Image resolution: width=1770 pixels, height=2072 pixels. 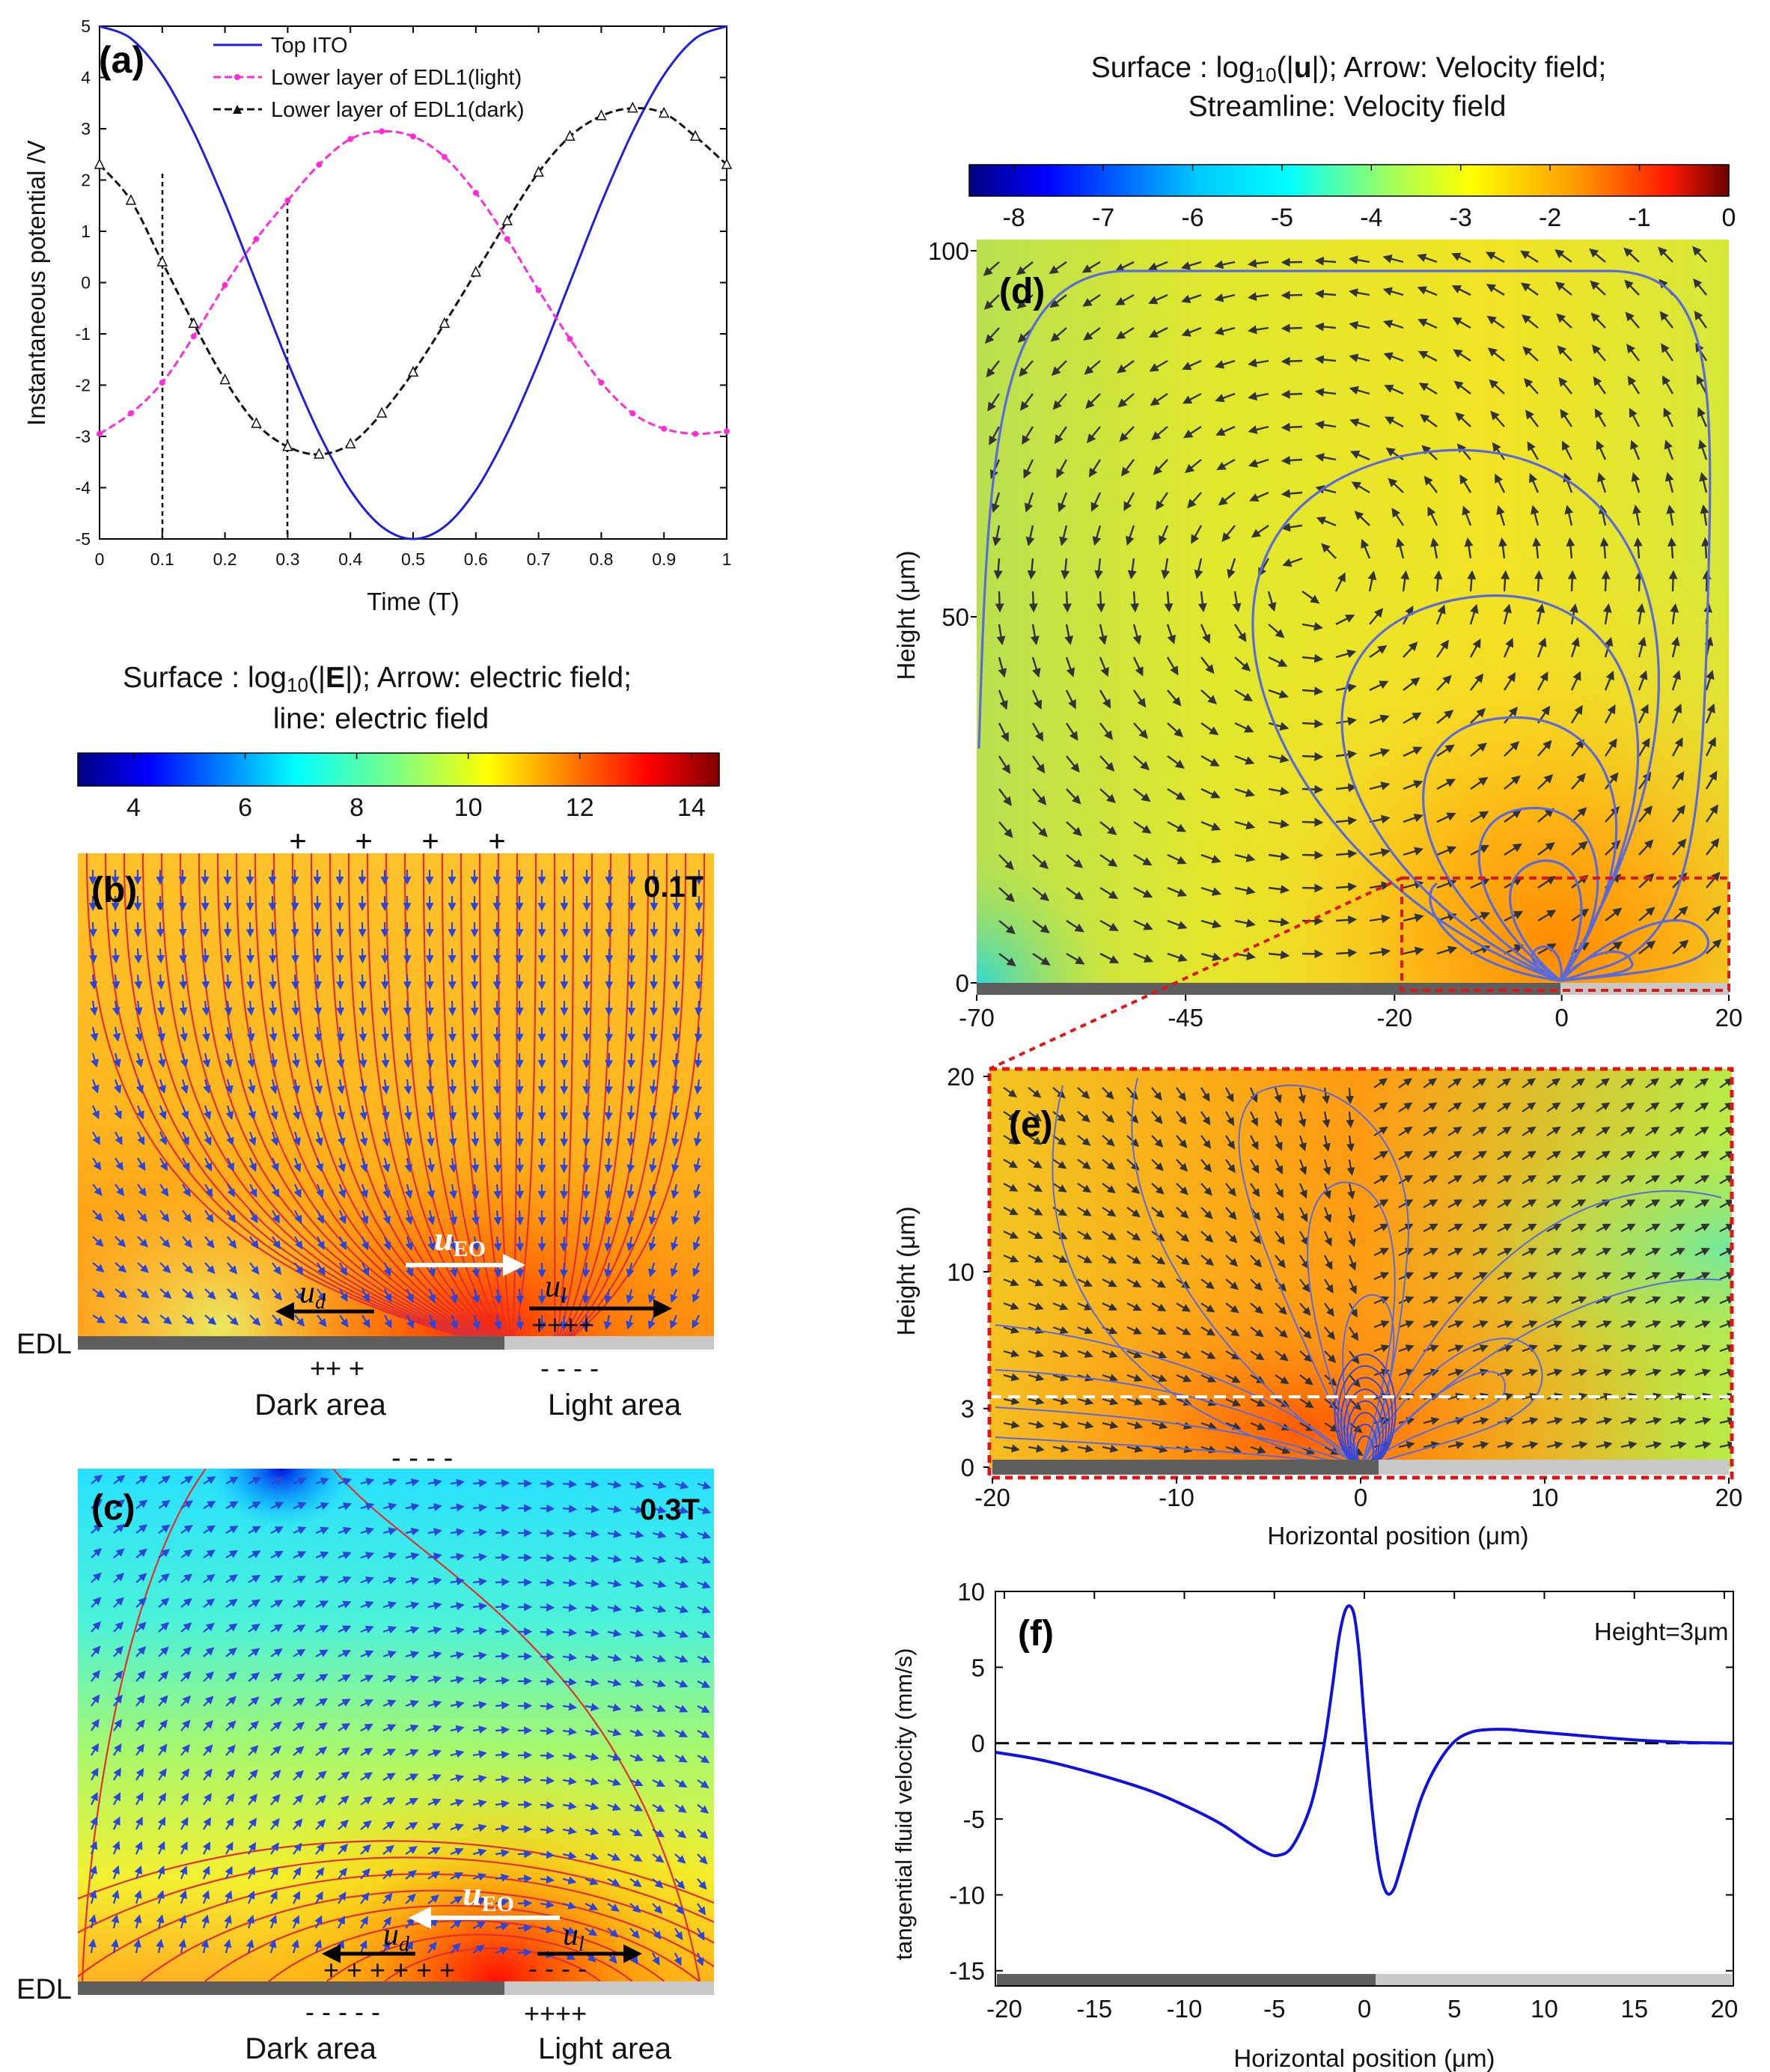 I want to click on panel-b-light-charges: - - - -, so click(x=569, y=1368).